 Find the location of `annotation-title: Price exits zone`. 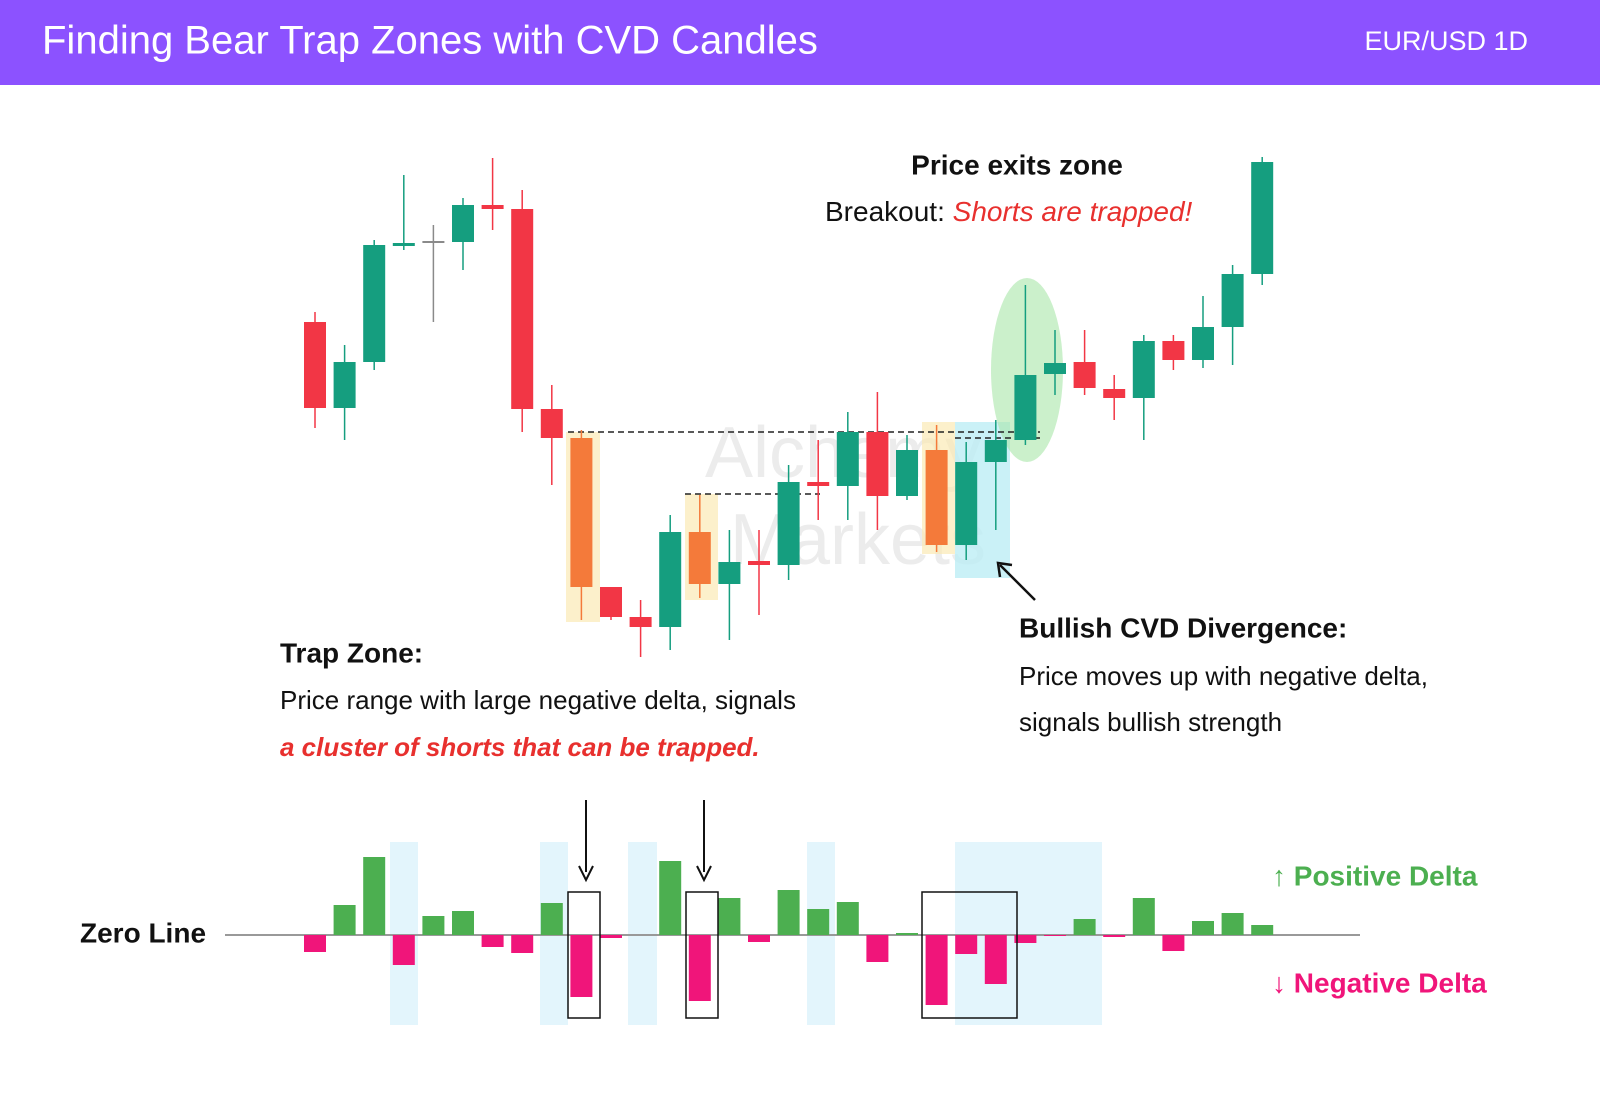

annotation-title: Price exits zone is located at coordinates (1017, 164).